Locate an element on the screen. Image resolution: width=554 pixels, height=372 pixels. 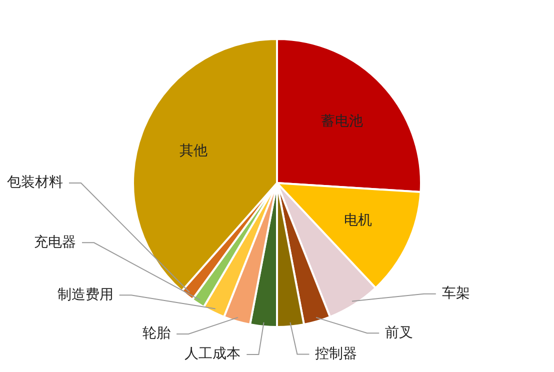
slice-label: 制造费用 is located at coordinates (85, 294).